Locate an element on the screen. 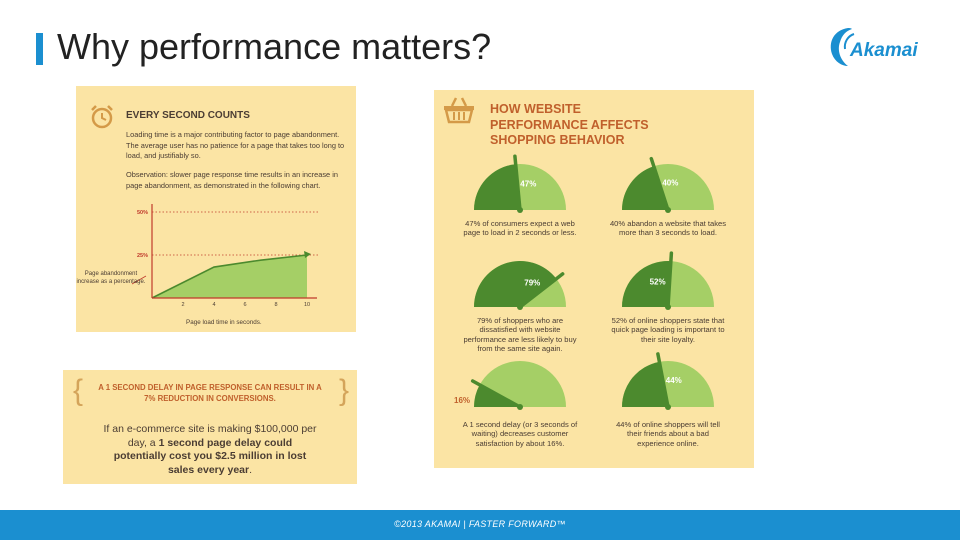 This screenshot has height=540, width=960. shopping-heading-line1: HOW WEBSITE is located at coordinates (535, 109).